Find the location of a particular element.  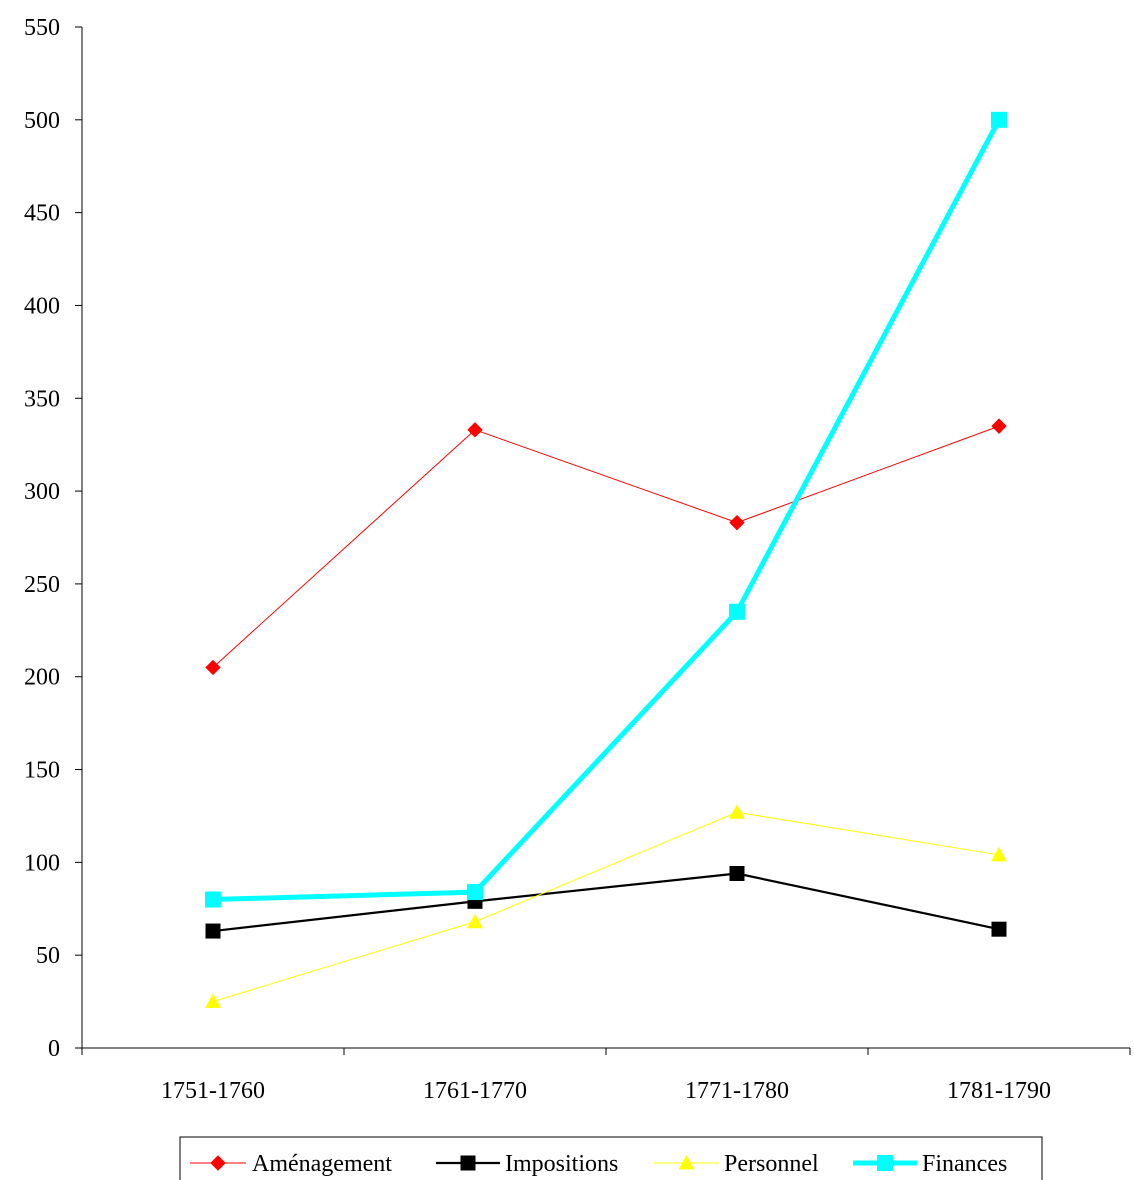

legend-box is located at coordinates (611, 1158).